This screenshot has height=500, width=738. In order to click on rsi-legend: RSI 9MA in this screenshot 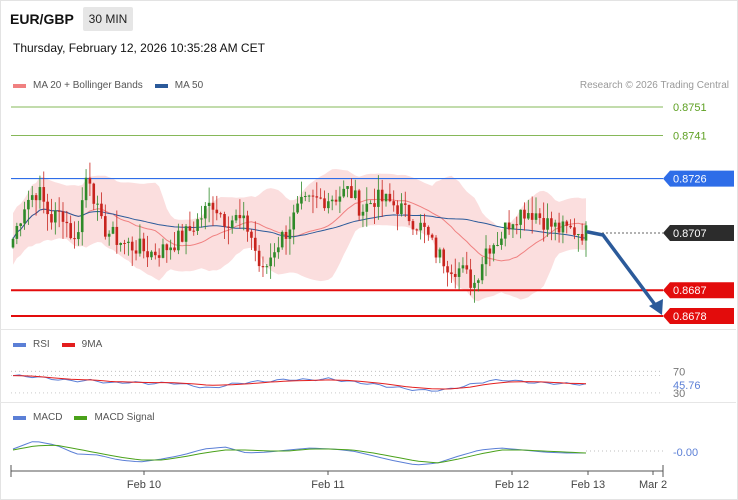, I will do `click(63, 344)`.